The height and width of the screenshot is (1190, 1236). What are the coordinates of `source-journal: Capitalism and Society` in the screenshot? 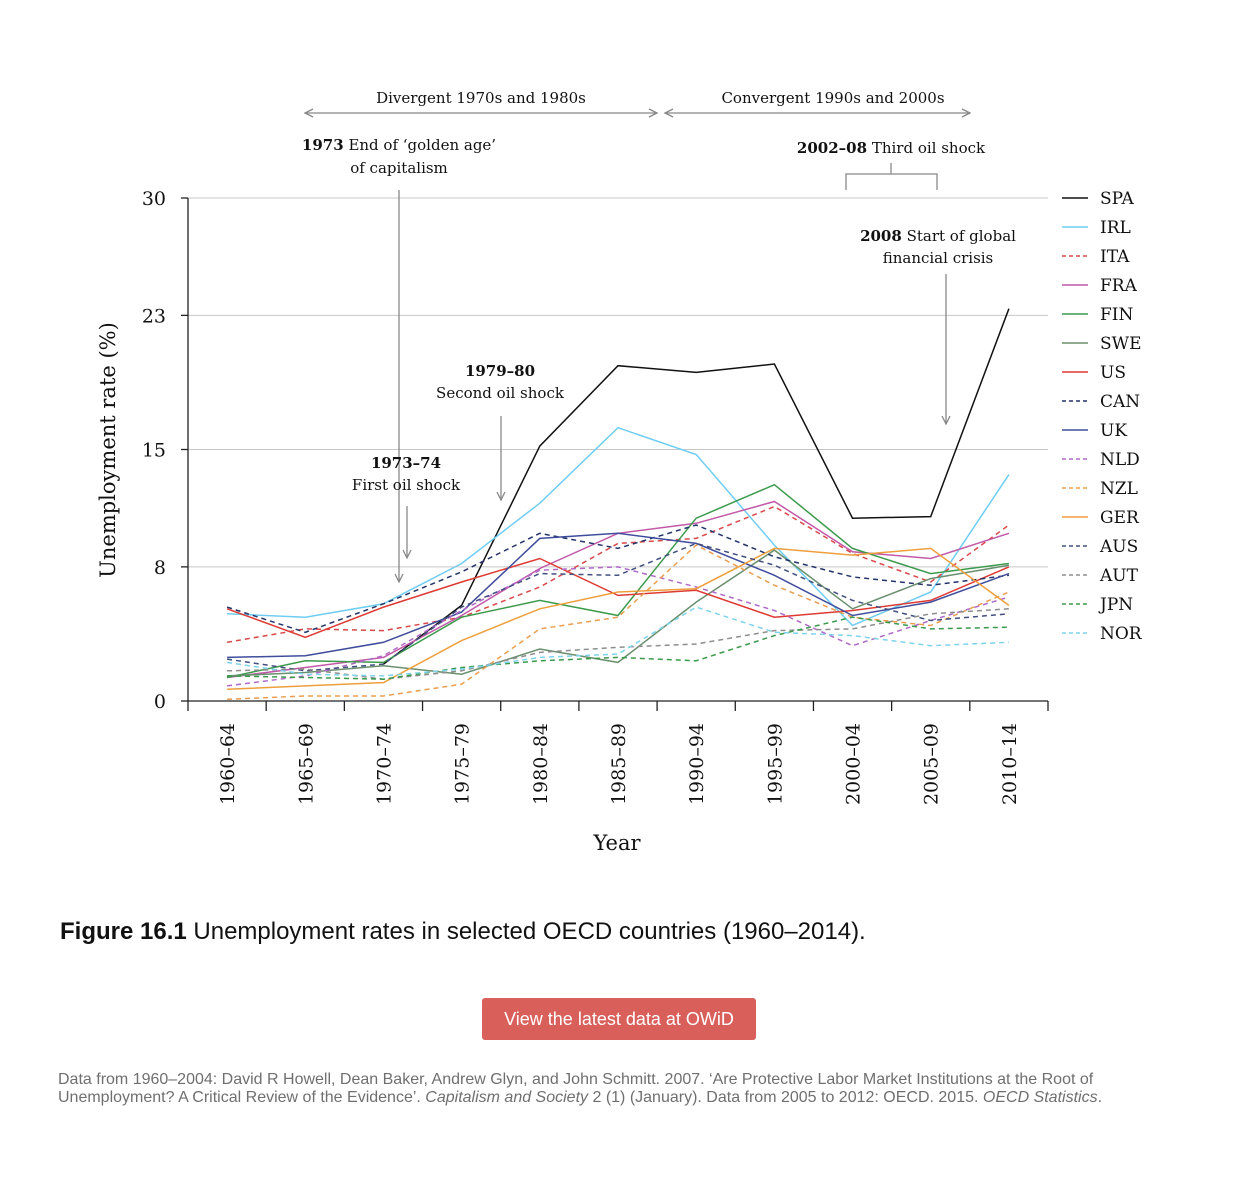 It's located at (507, 1097).